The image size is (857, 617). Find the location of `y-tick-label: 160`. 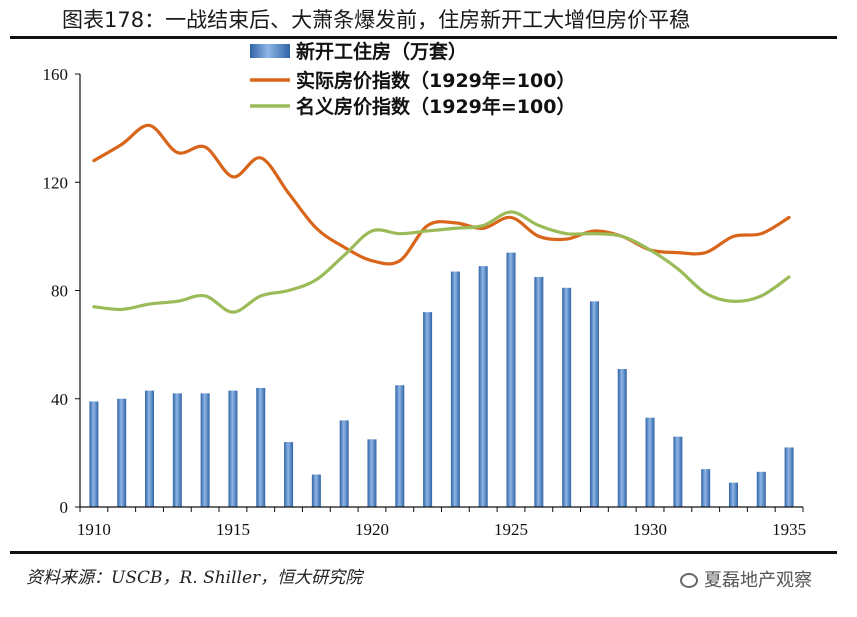

y-tick-label: 160 is located at coordinates (56, 74).